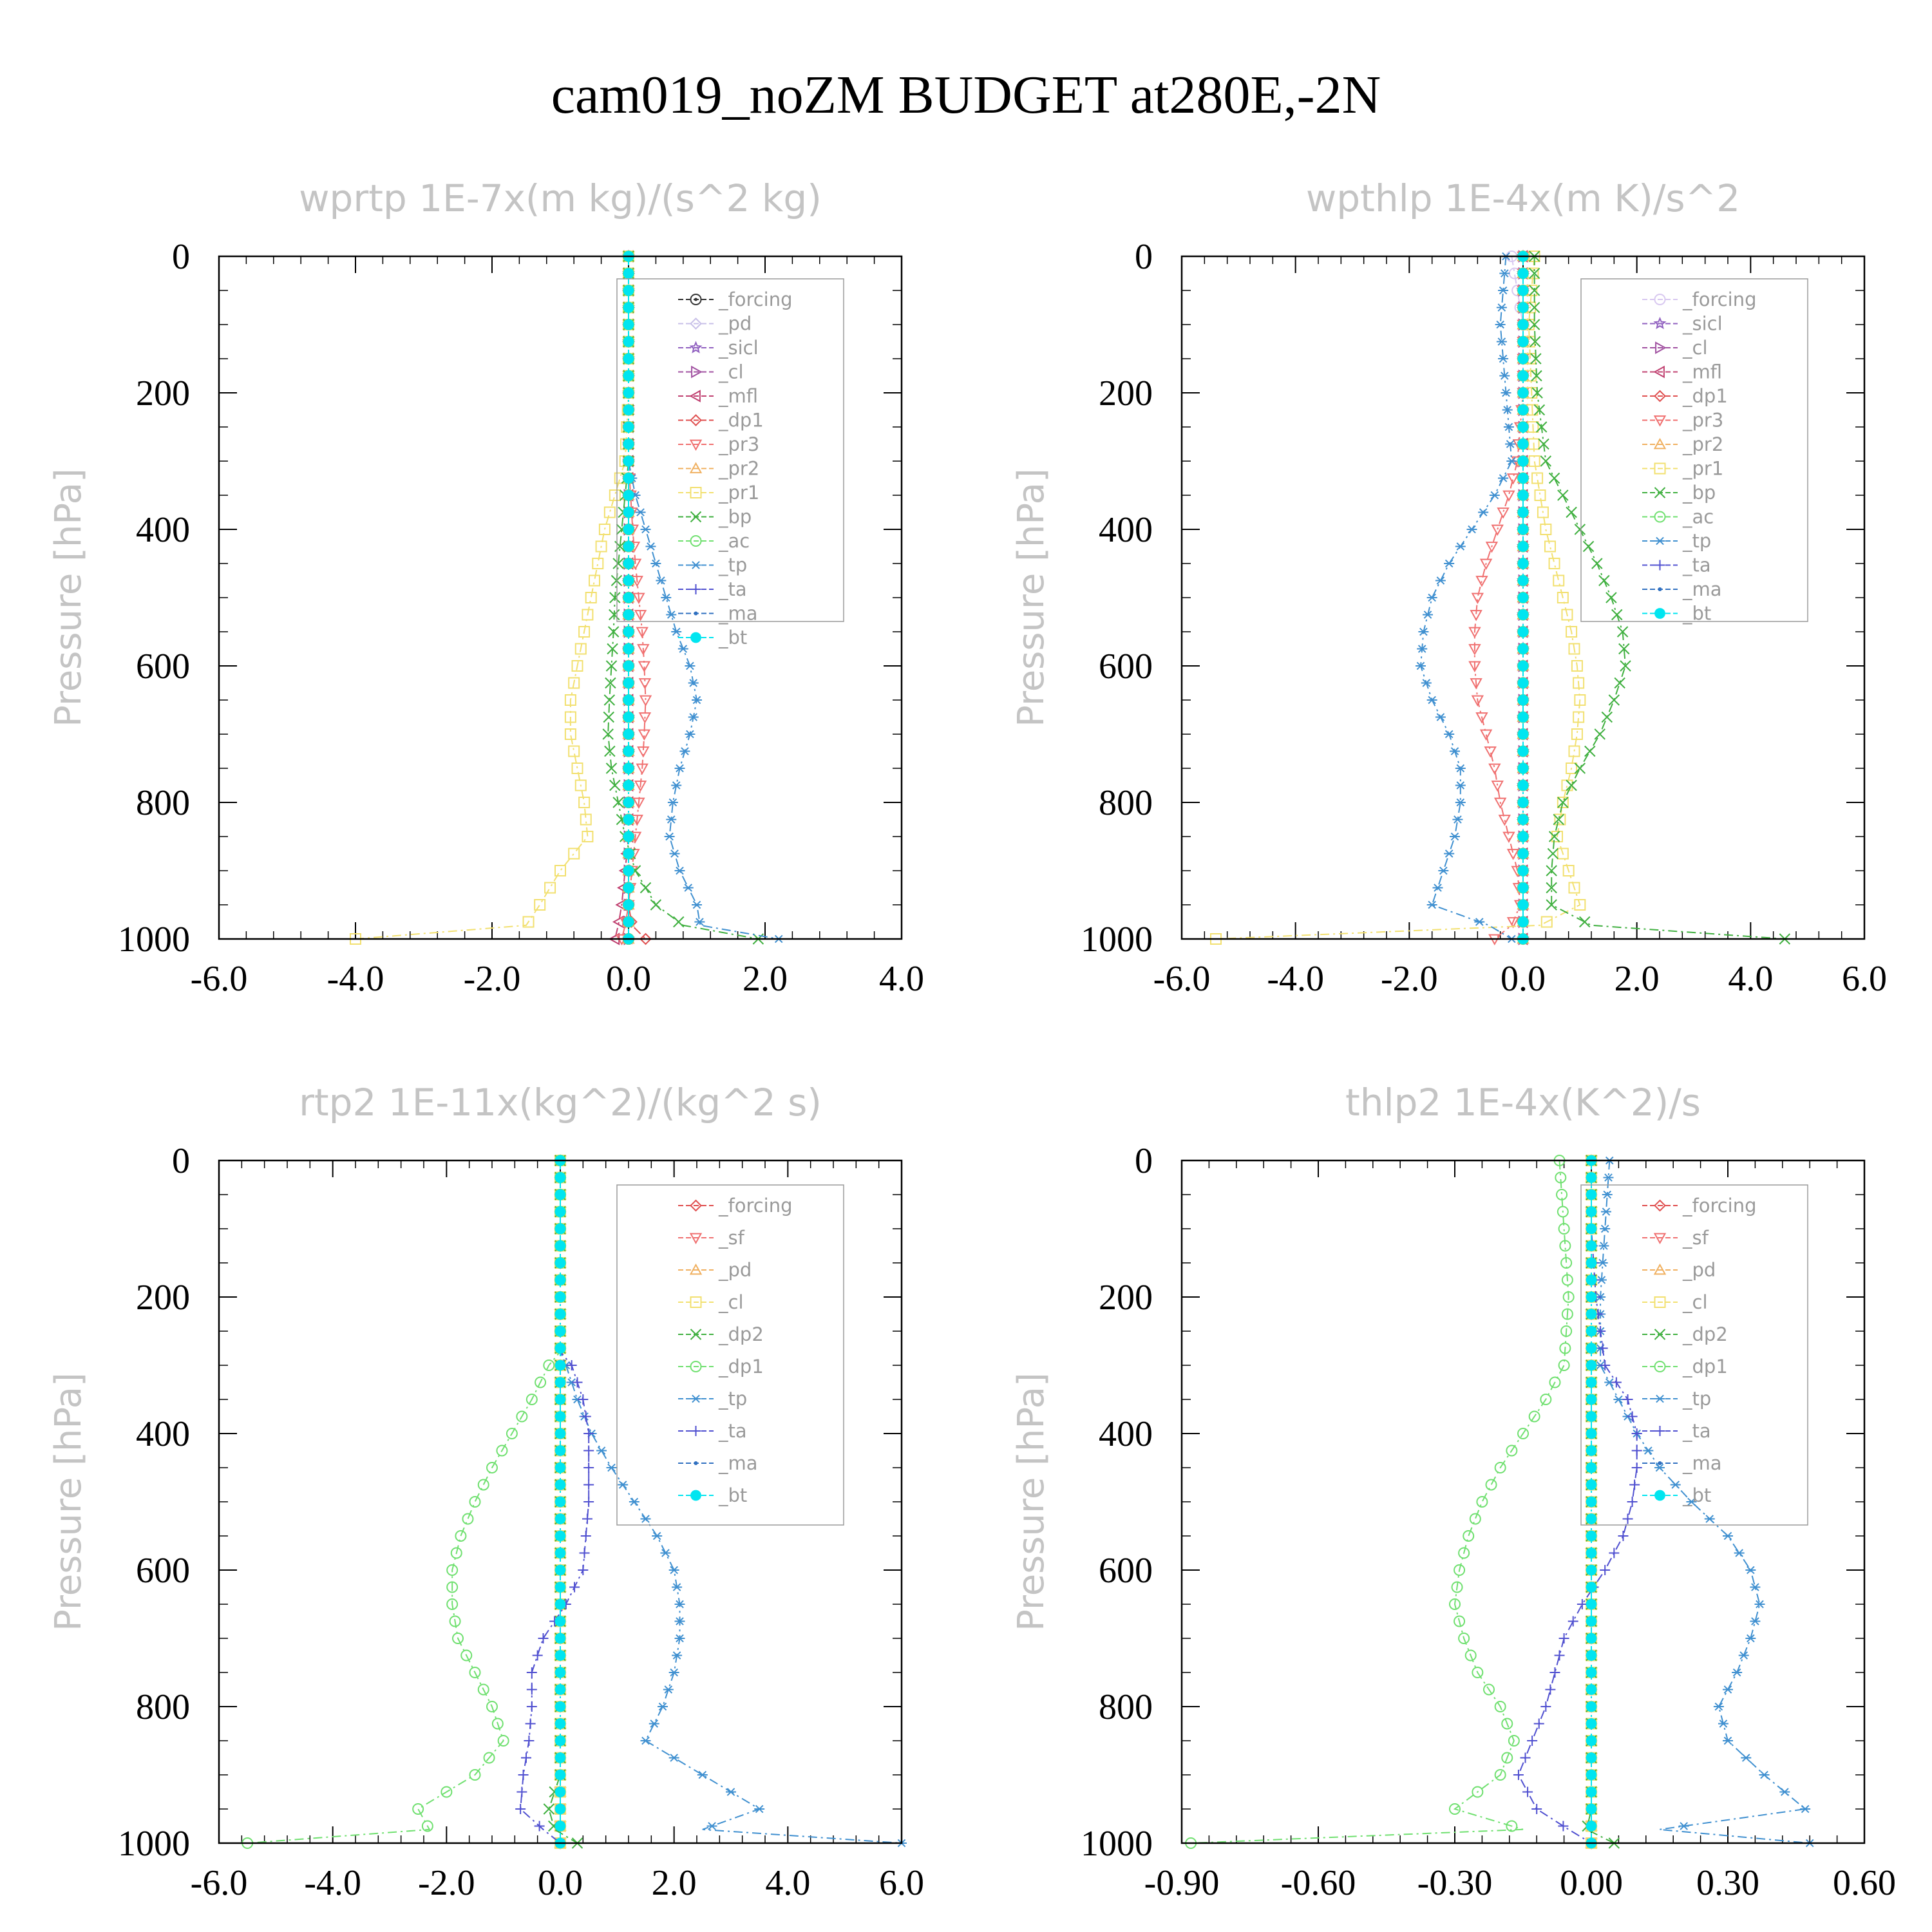  I want to click on y-axis-label: Pressure [hPa], so click(69, 597).